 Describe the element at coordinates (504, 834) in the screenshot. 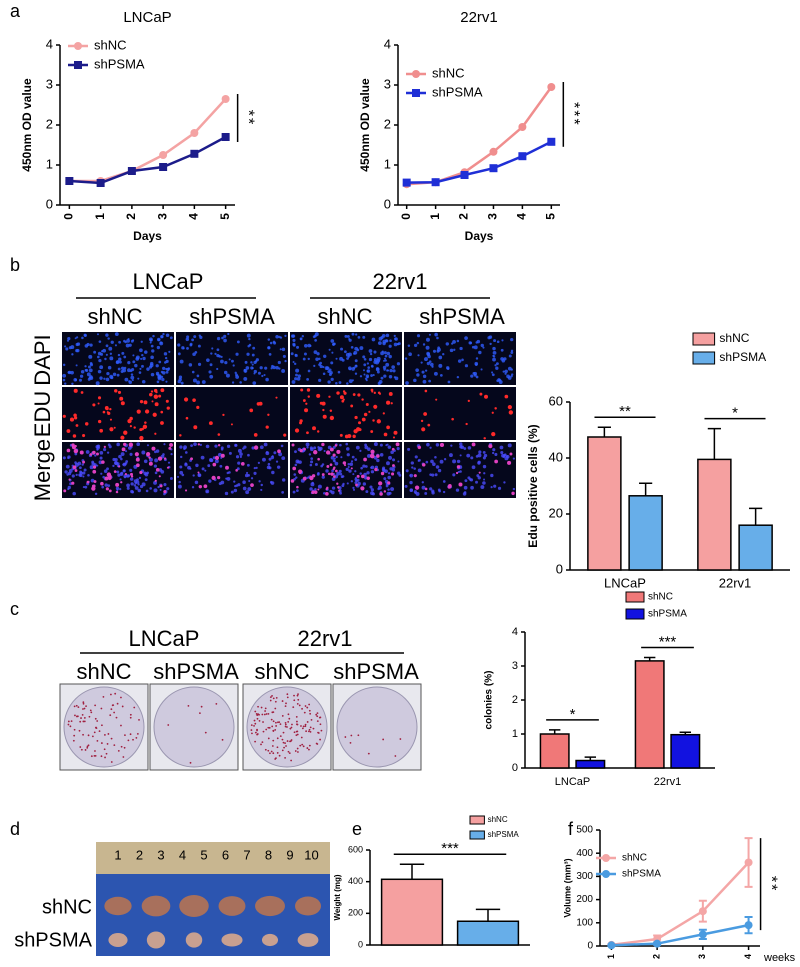

I see `legend-label: shPSMA` at that location.